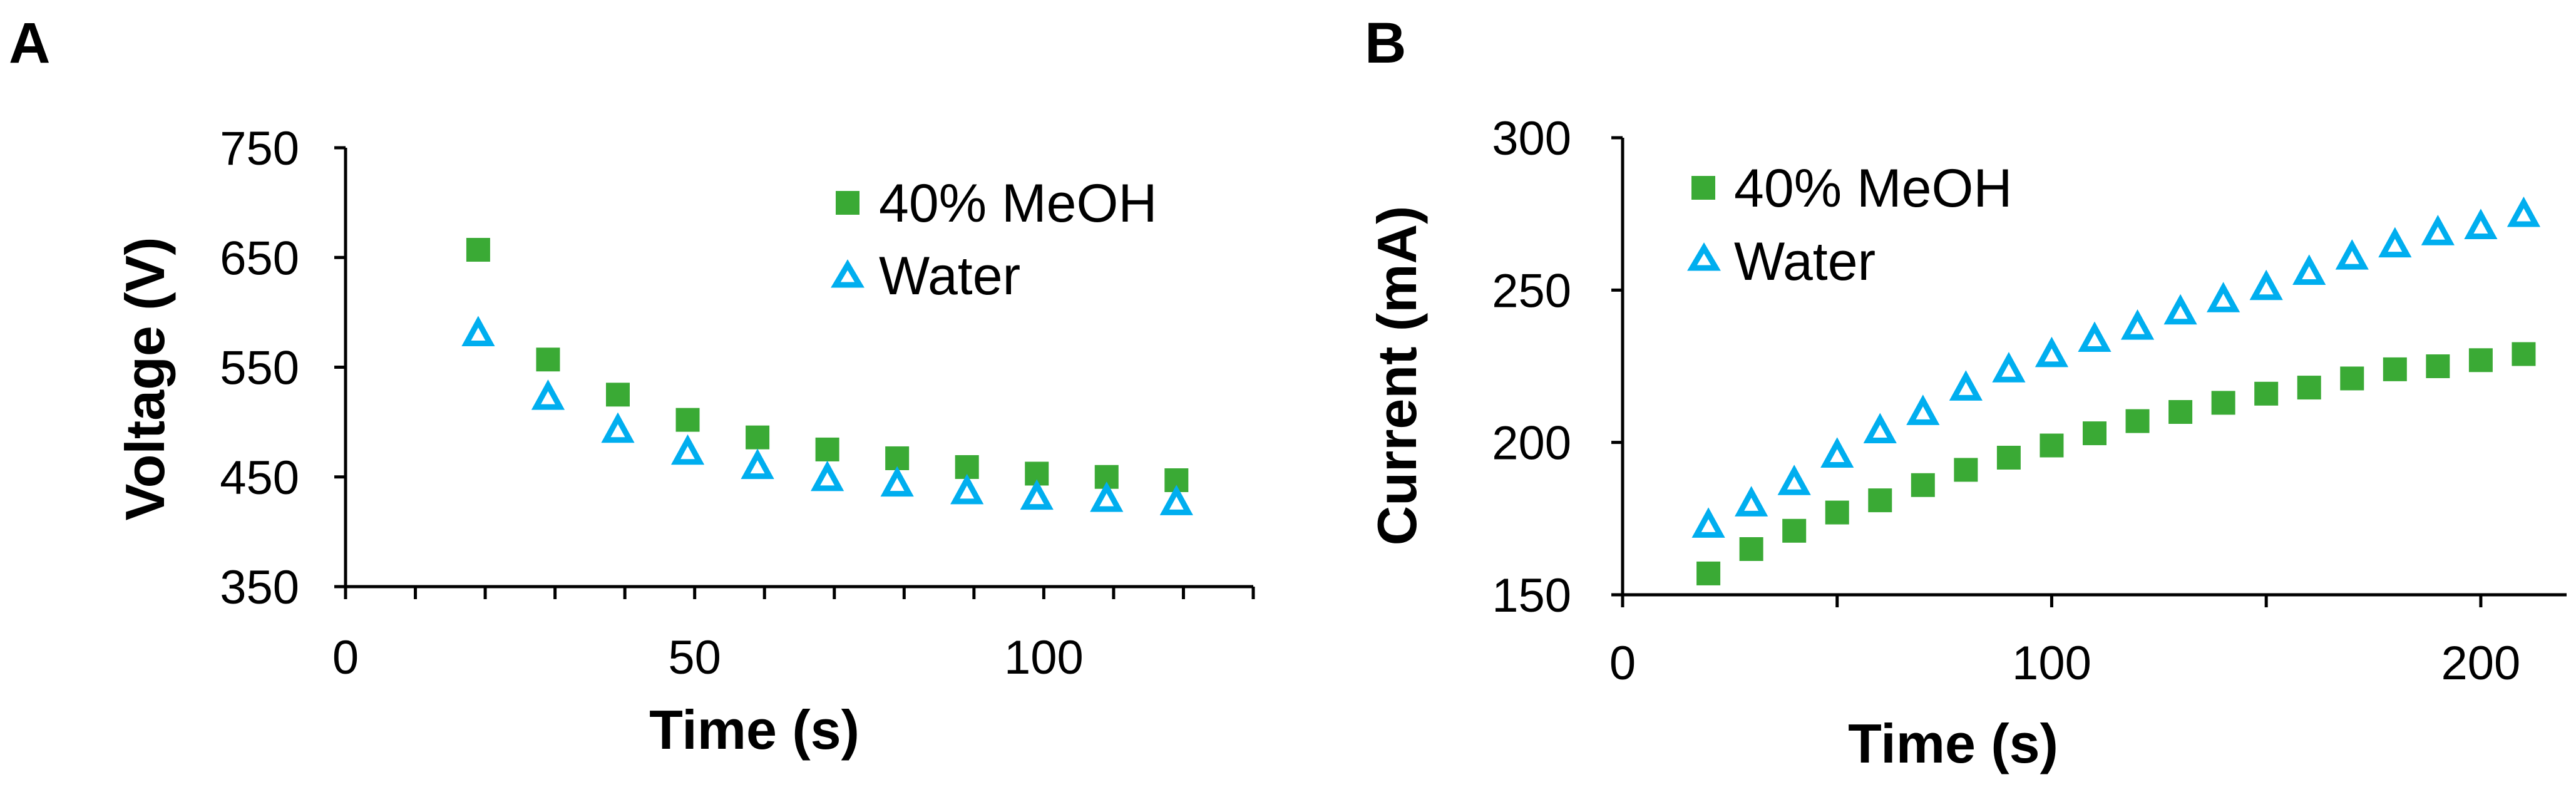 This screenshot has width=2576, height=797. I want to click on panel-b-y-tick-label: 150, so click(1531, 595).